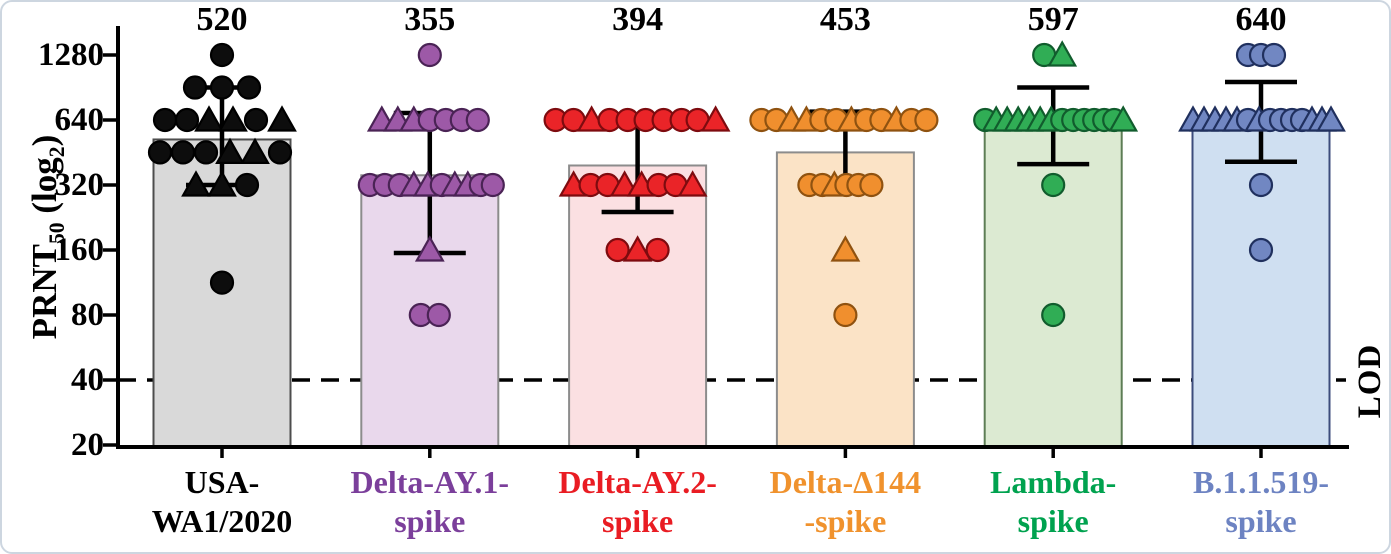 The width and height of the screenshot is (1391, 554). I want to click on y-tick-label: 40, so click(87, 380).